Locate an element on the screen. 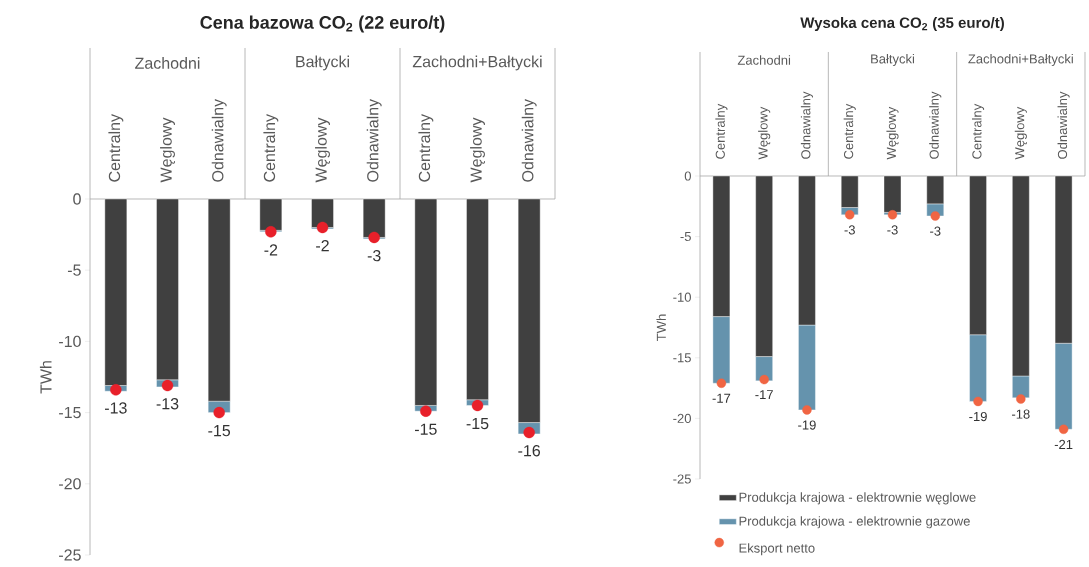  data-label: -21 is located at coordinates (1063, 444).